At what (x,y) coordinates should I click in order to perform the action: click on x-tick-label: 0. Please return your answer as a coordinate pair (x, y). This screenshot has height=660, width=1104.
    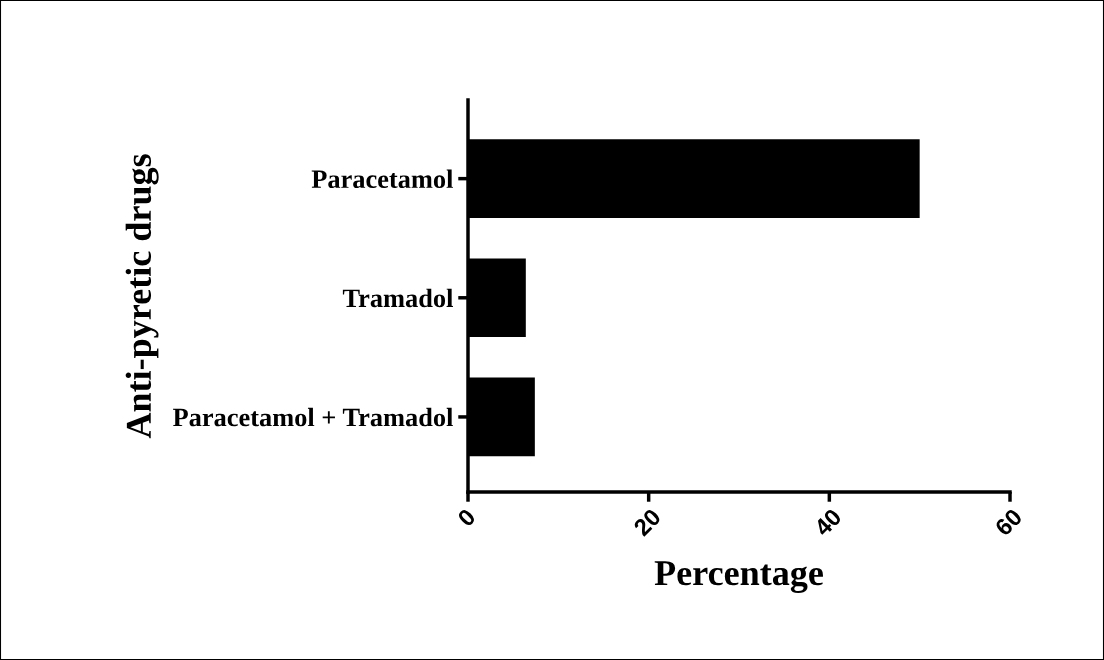
    Looking at the image, I should click on (466, 517).